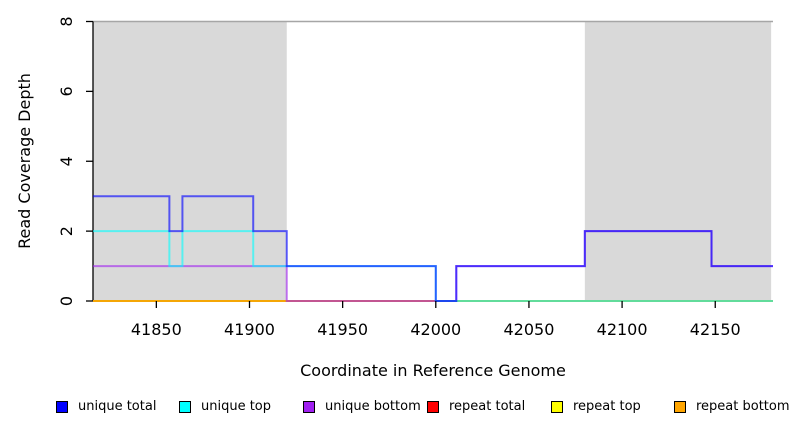 Image resolution: width=792 pixels, height=432 pixels. What do you see at coordinates (622, 329) in the screenshot?
I see `x-tick-label: 42100` at bounding box center [622, 329].